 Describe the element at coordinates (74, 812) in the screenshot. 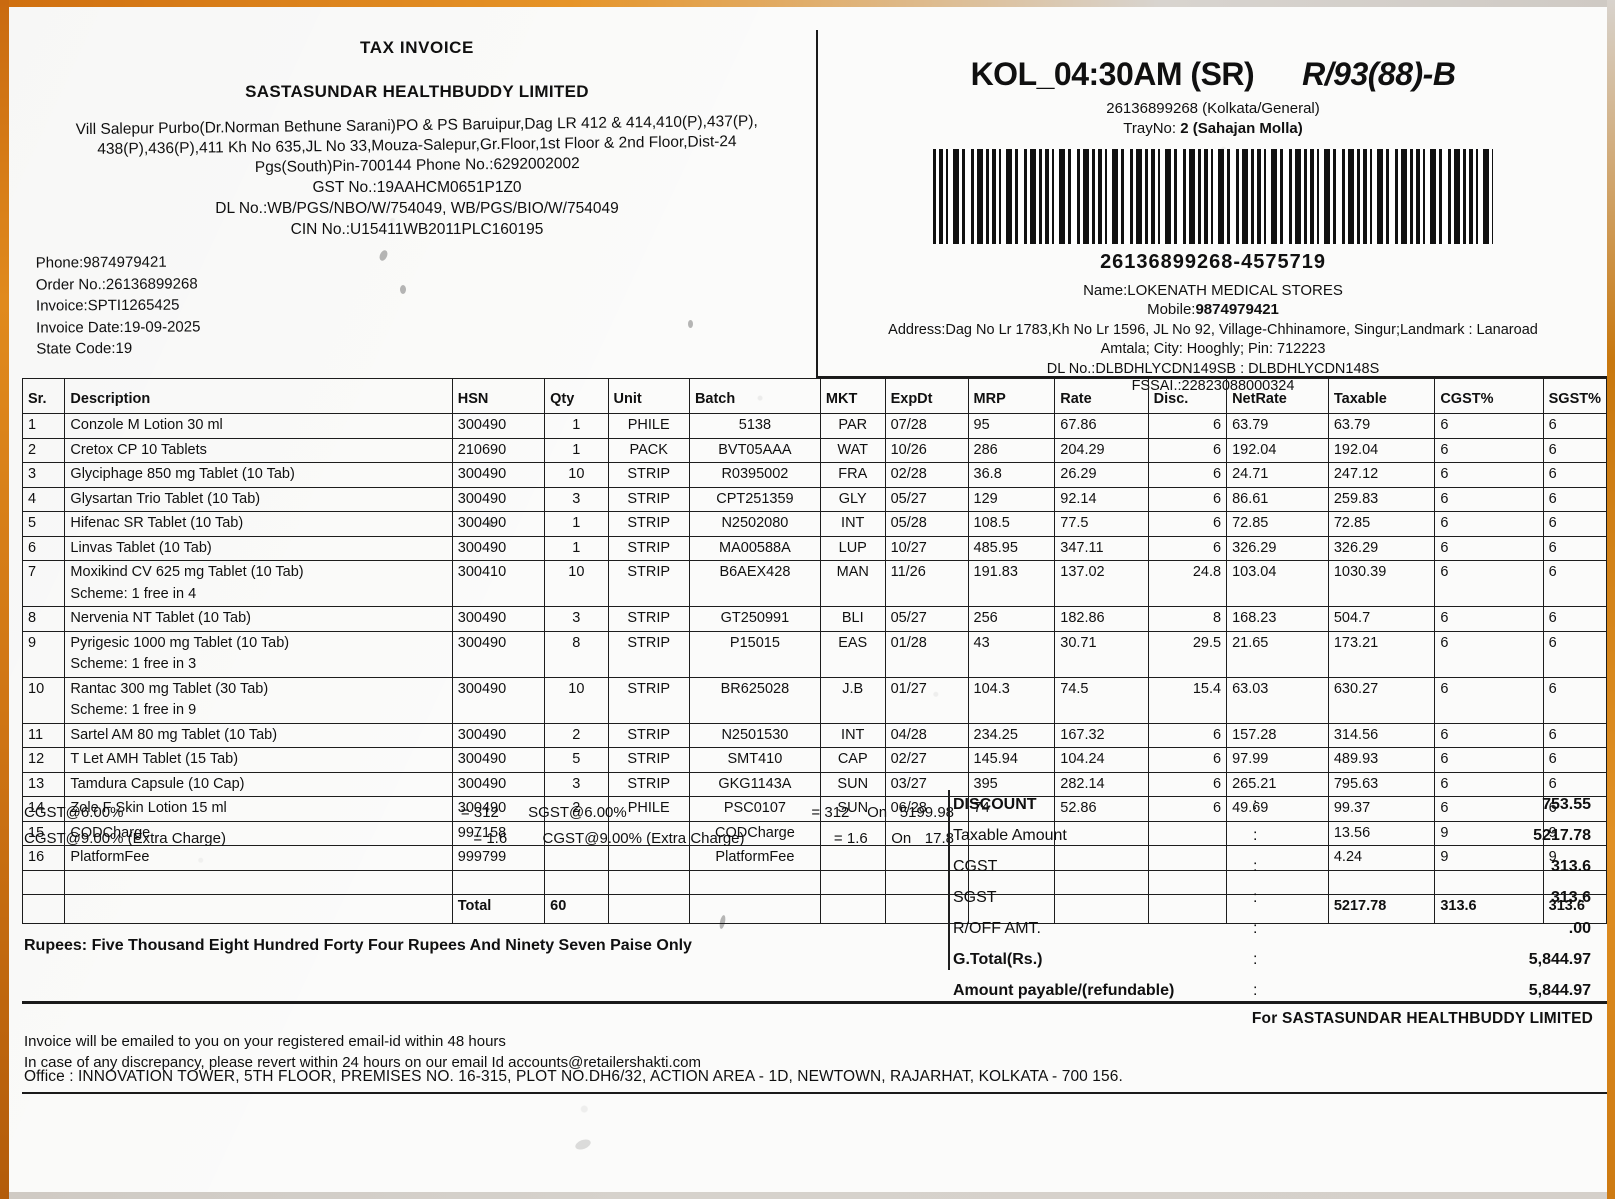

I see `tax-summary-label-cgst: CGST@6.00%` at that location.